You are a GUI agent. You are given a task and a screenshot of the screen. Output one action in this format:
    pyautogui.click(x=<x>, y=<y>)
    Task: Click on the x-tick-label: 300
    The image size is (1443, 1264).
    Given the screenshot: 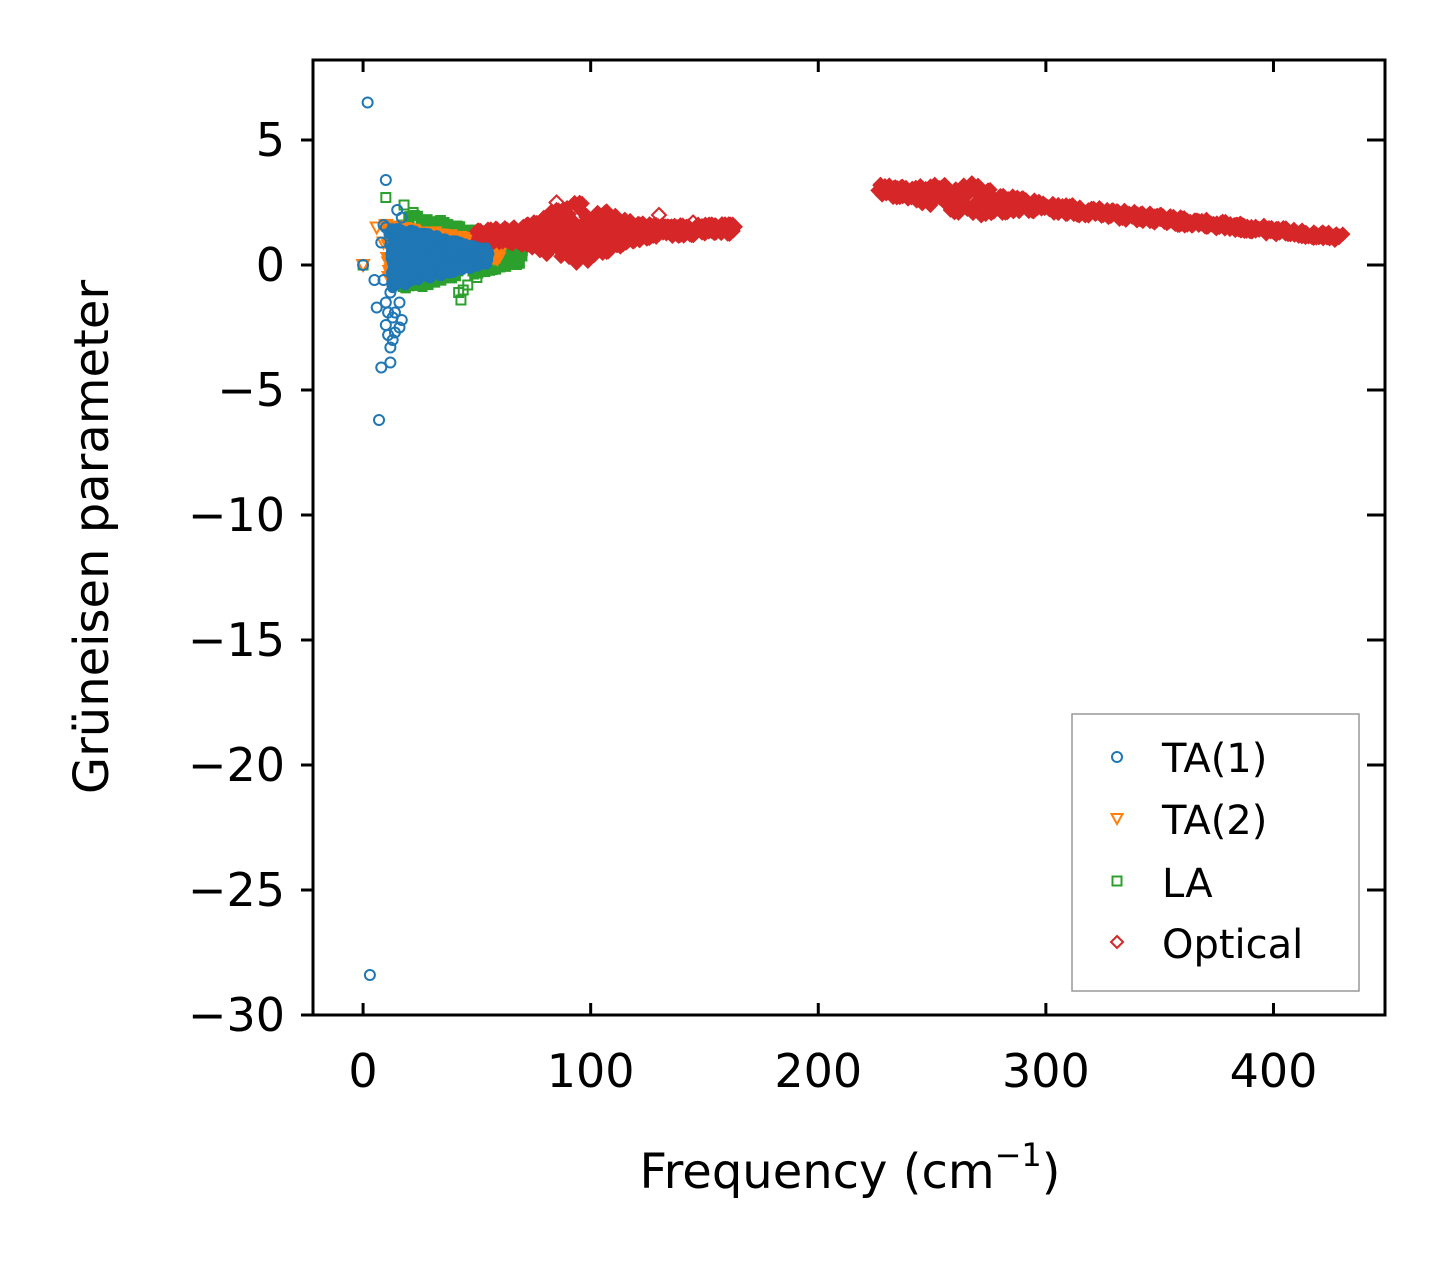 What is the action you would take?
    pyautogui.click(x=1046, y=1071)
    